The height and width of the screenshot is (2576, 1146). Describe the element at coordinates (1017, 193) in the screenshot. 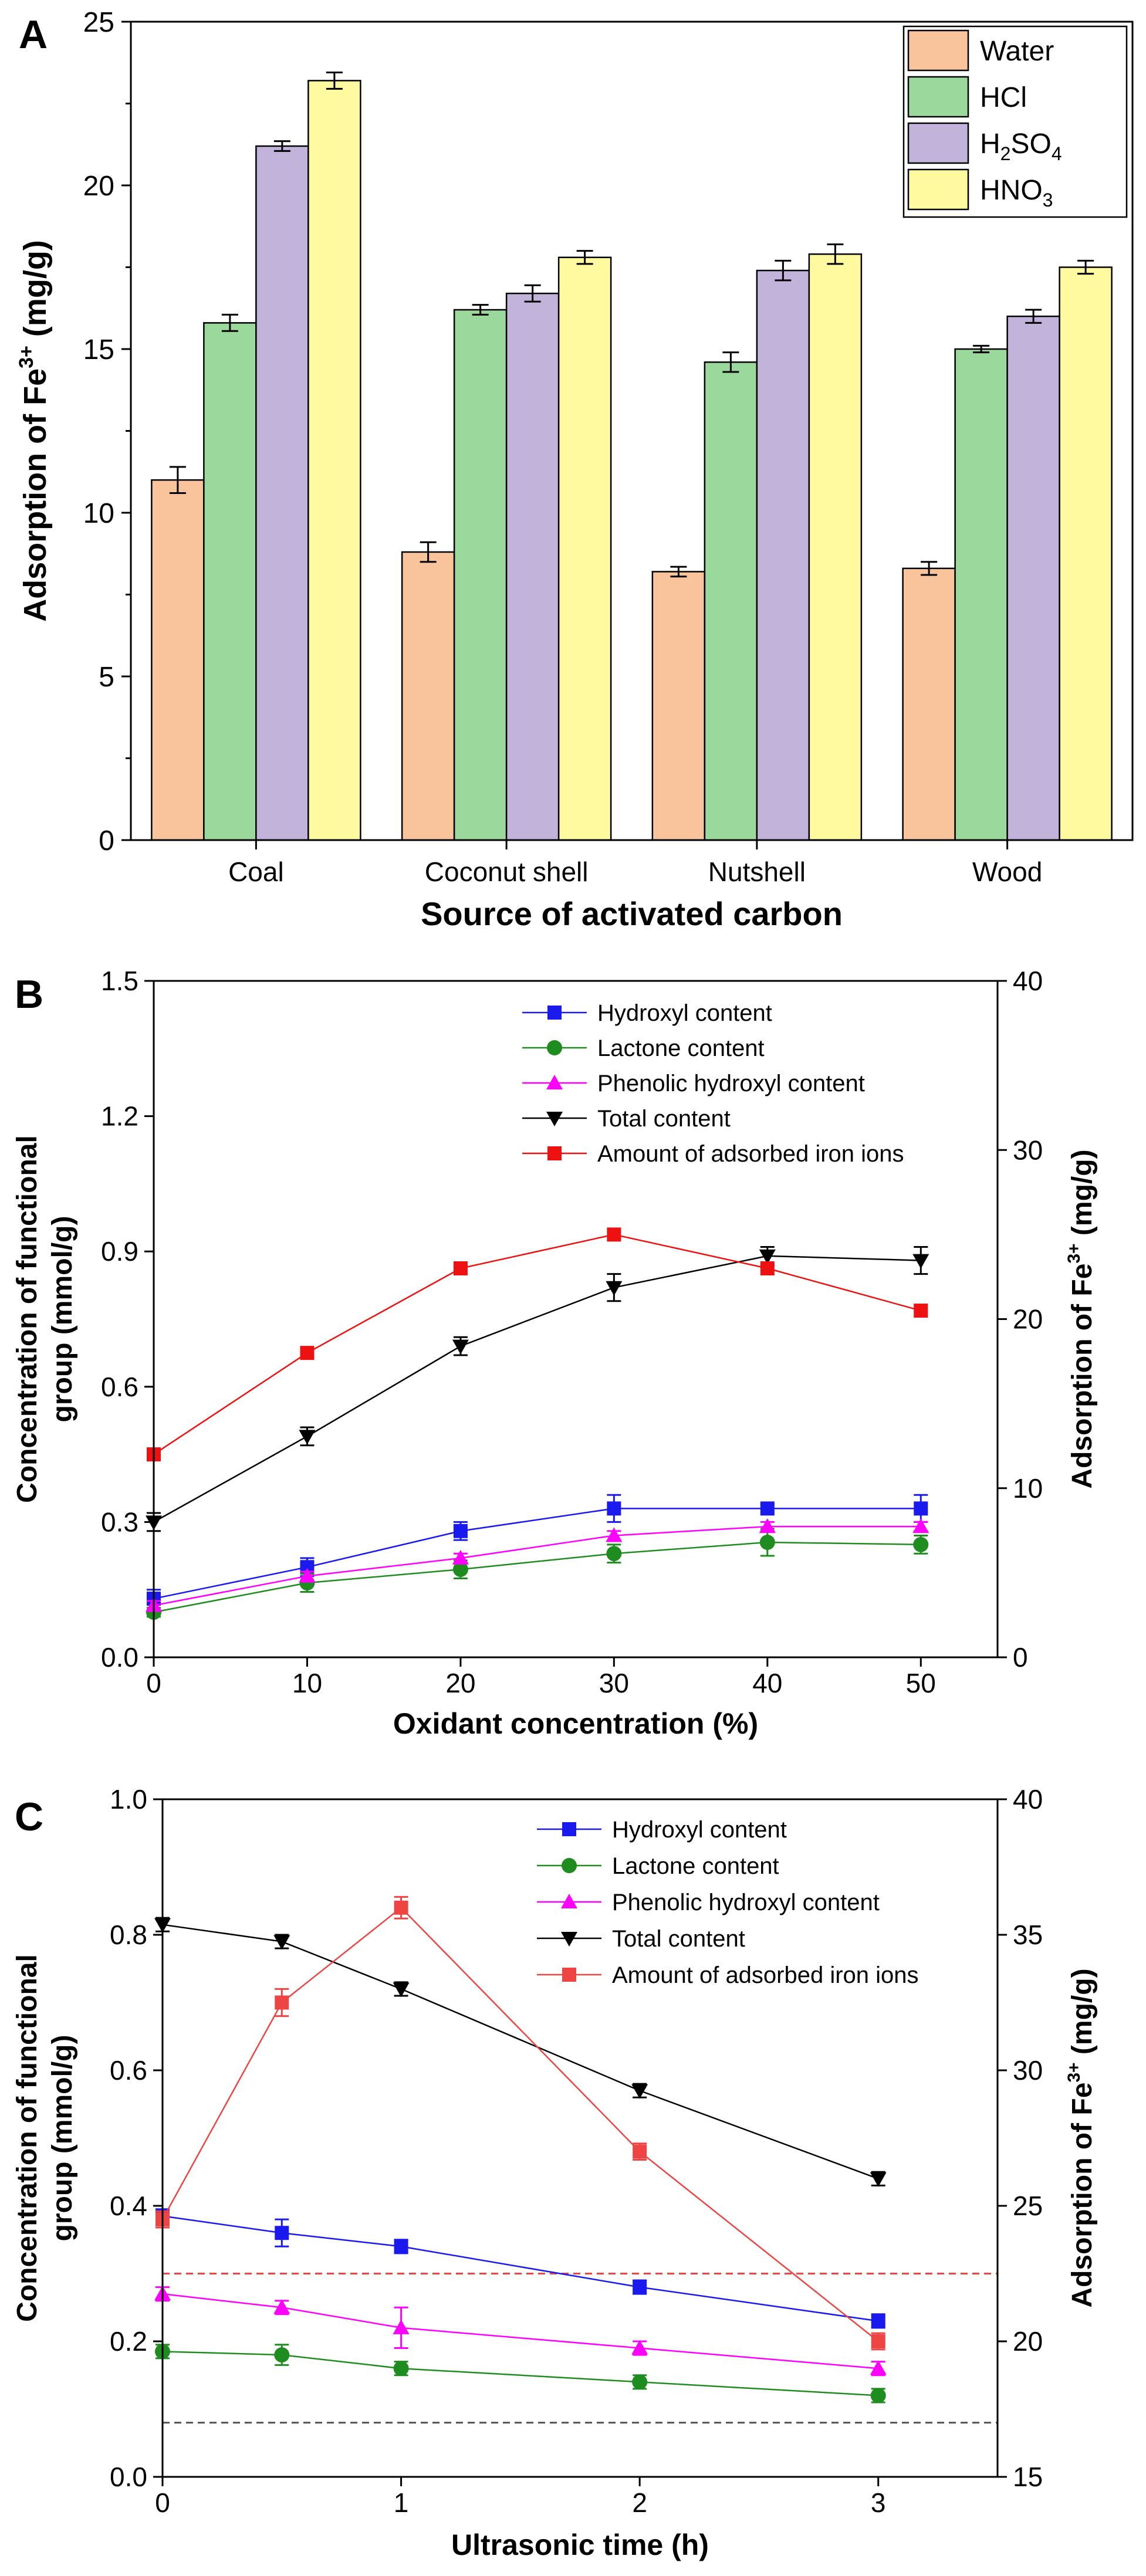

I see `legend-label: HNO3` at that location.